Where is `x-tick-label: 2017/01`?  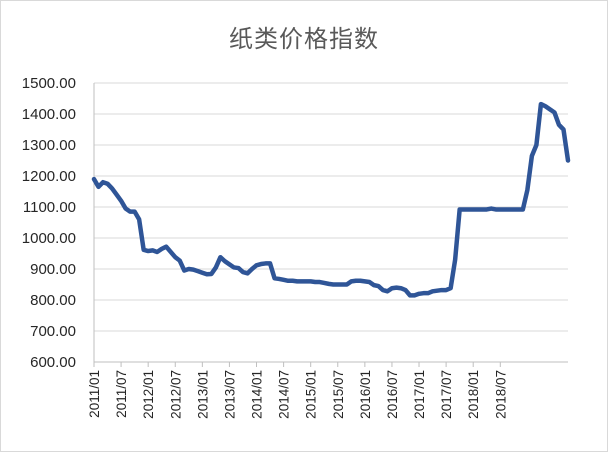
x-tick-label: 2017/01 is located at coordinates (419, 394).